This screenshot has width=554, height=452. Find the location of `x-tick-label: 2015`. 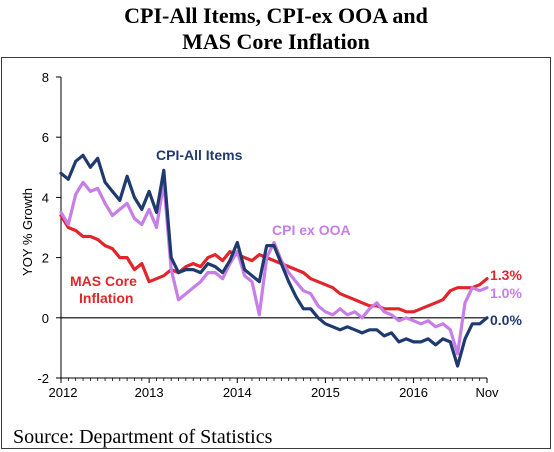

x-tick-label: 2015 is located at coordinates (325, 392).